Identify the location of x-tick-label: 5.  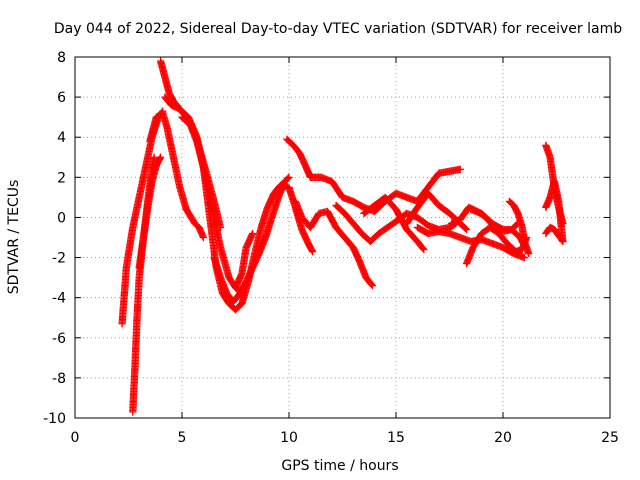
(182, 438).